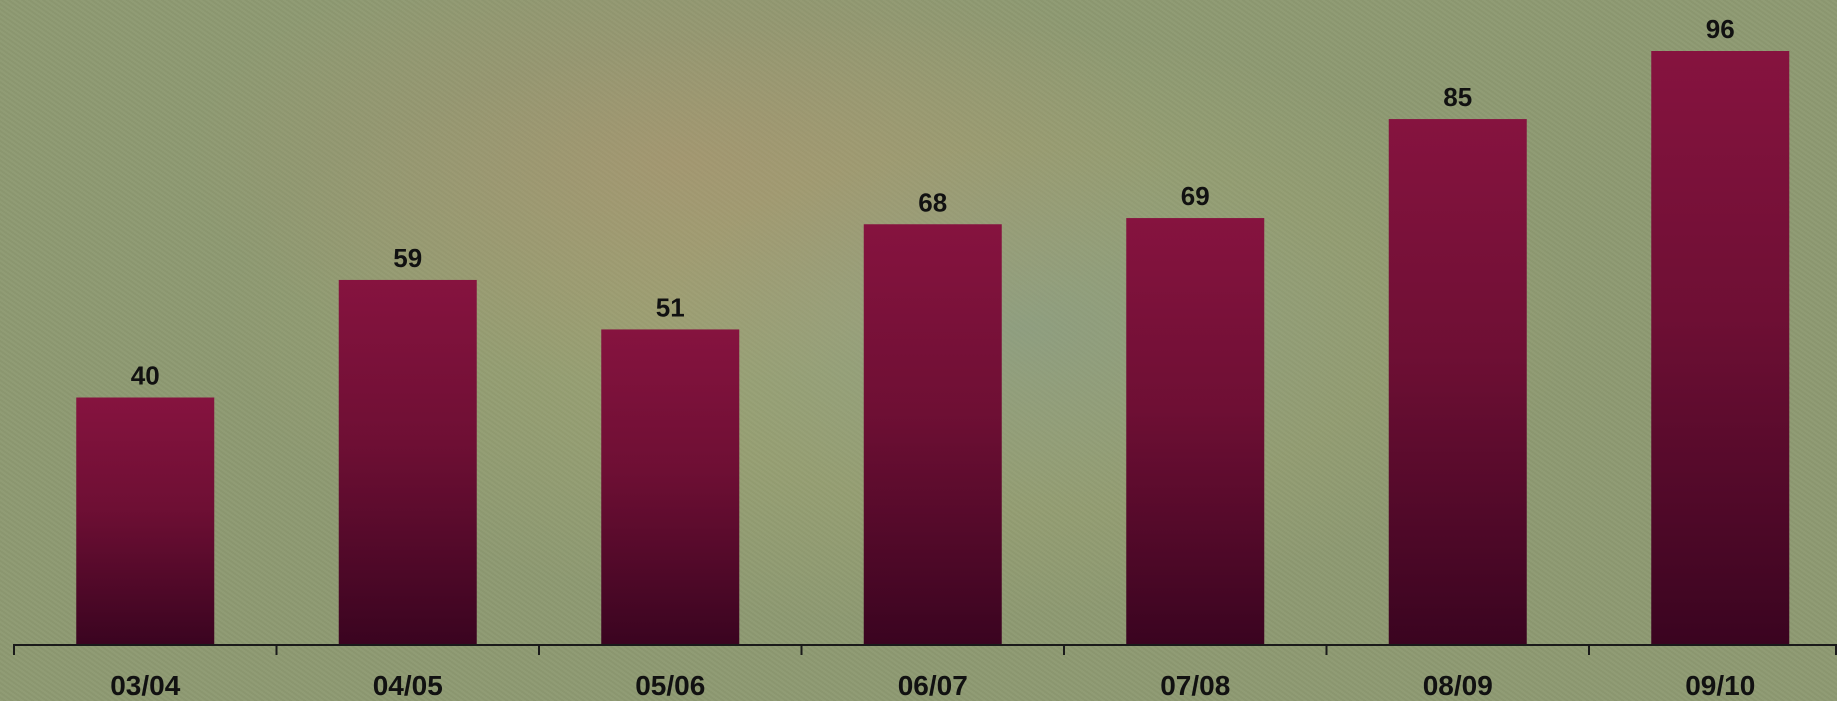 The image size is (1837, 701). What do you see at coordinates (407, 258) in the screenshot?
I see `bar-value-label: 59` at bounding box center [407, 258].